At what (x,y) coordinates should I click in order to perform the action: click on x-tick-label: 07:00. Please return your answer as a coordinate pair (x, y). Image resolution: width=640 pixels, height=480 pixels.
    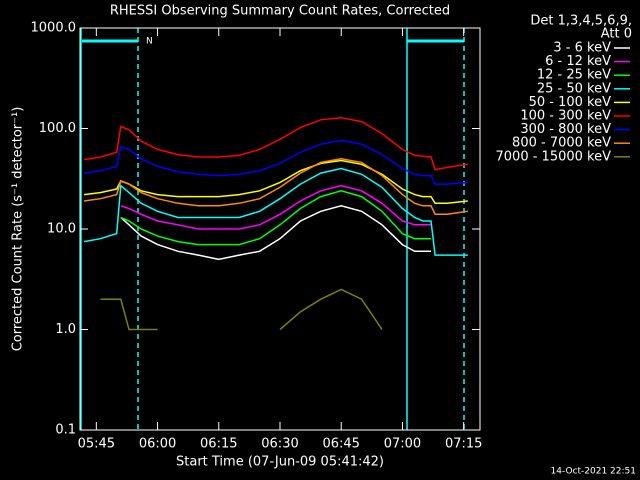
    Looking at the image, I should click on (402, 444).